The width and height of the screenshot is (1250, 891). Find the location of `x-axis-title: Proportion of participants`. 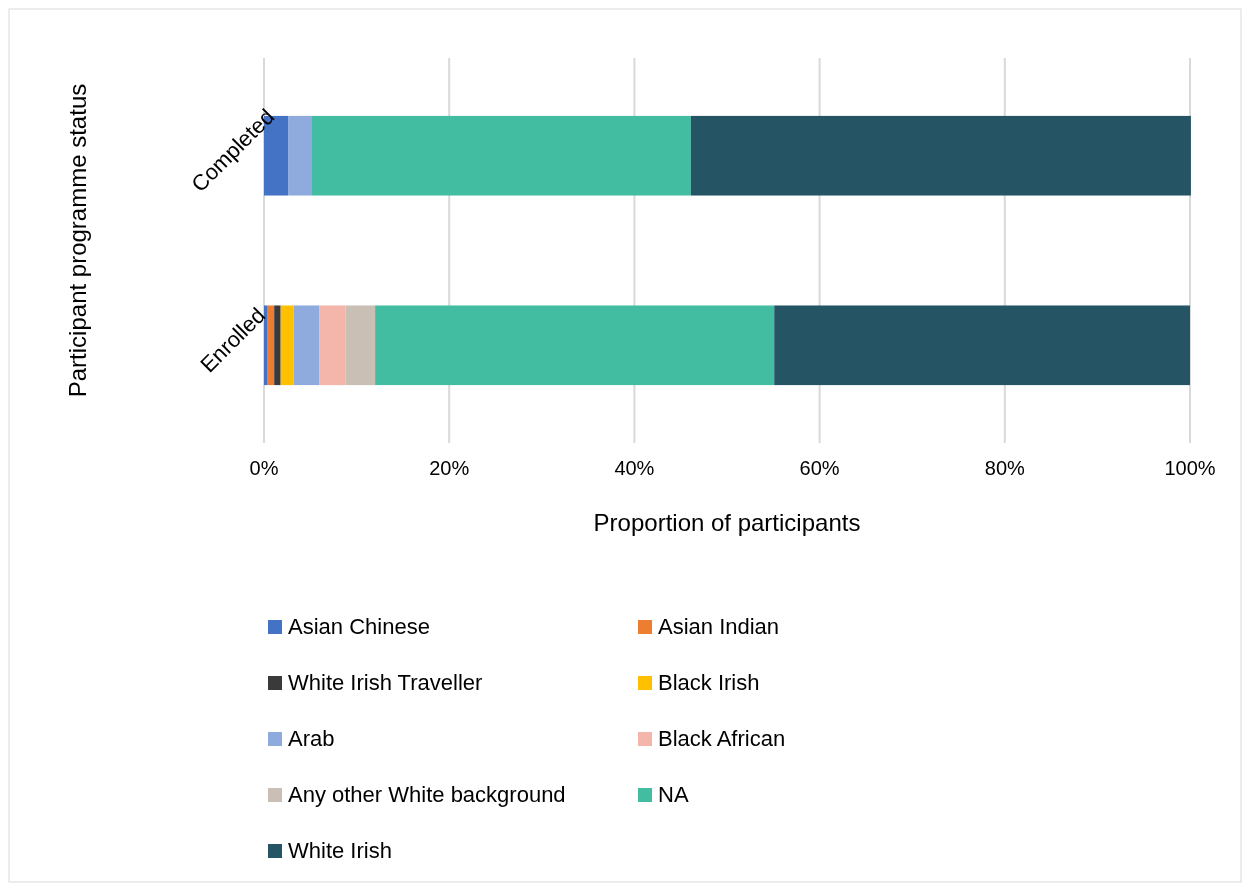

x-axis-title: Proportion of participants is located at coordinates (727, 522).